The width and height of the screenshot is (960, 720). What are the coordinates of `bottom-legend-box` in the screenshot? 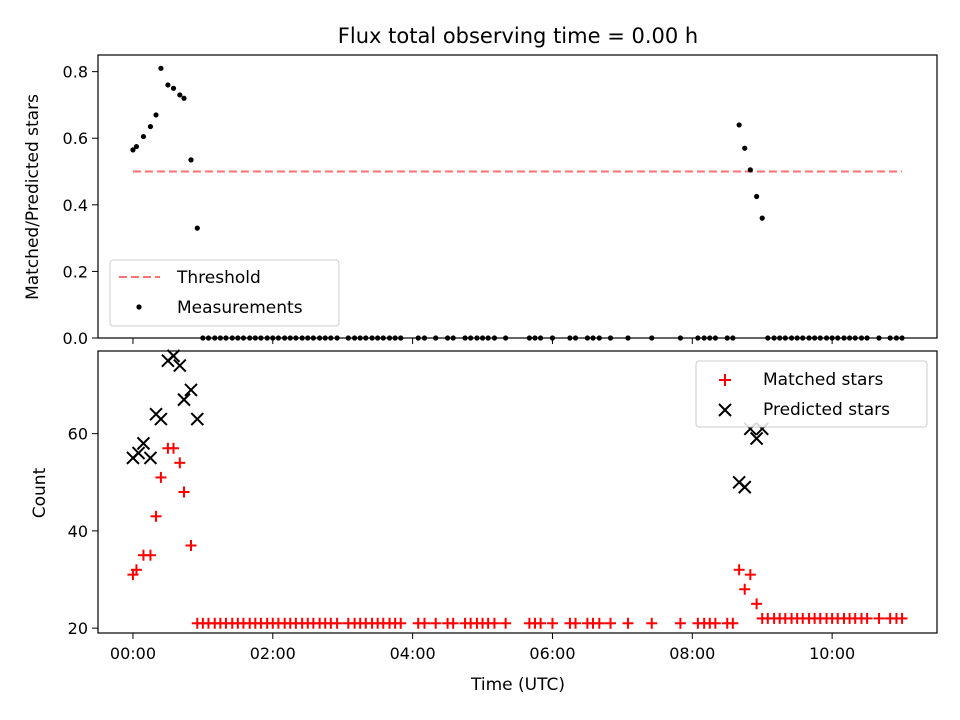 It's located at (811, 394).